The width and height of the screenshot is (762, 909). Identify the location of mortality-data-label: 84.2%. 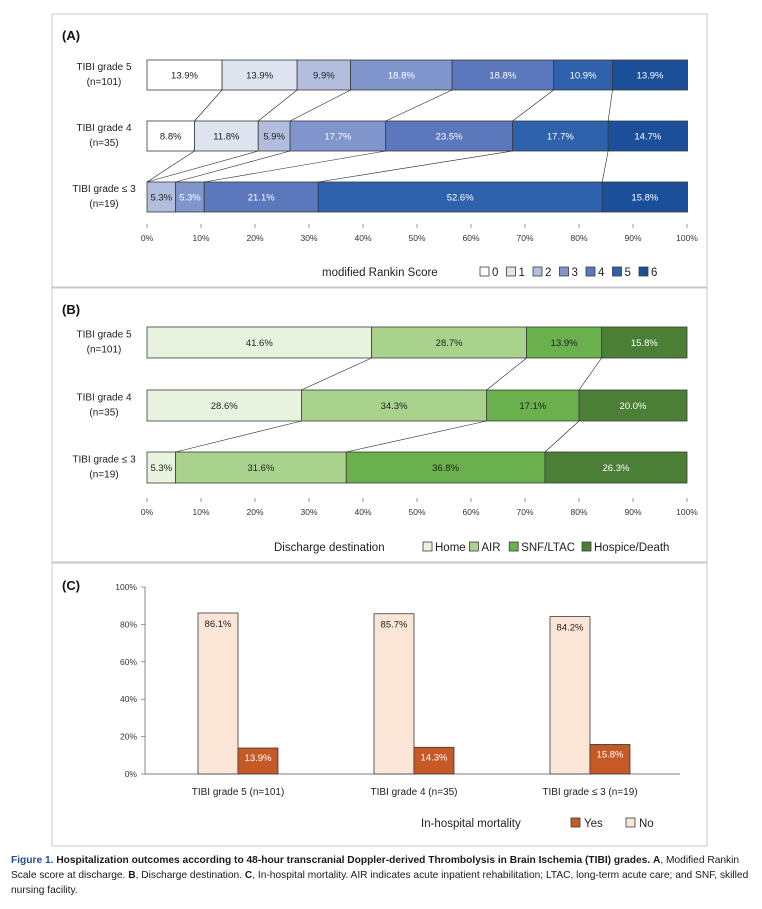
(570, 628).